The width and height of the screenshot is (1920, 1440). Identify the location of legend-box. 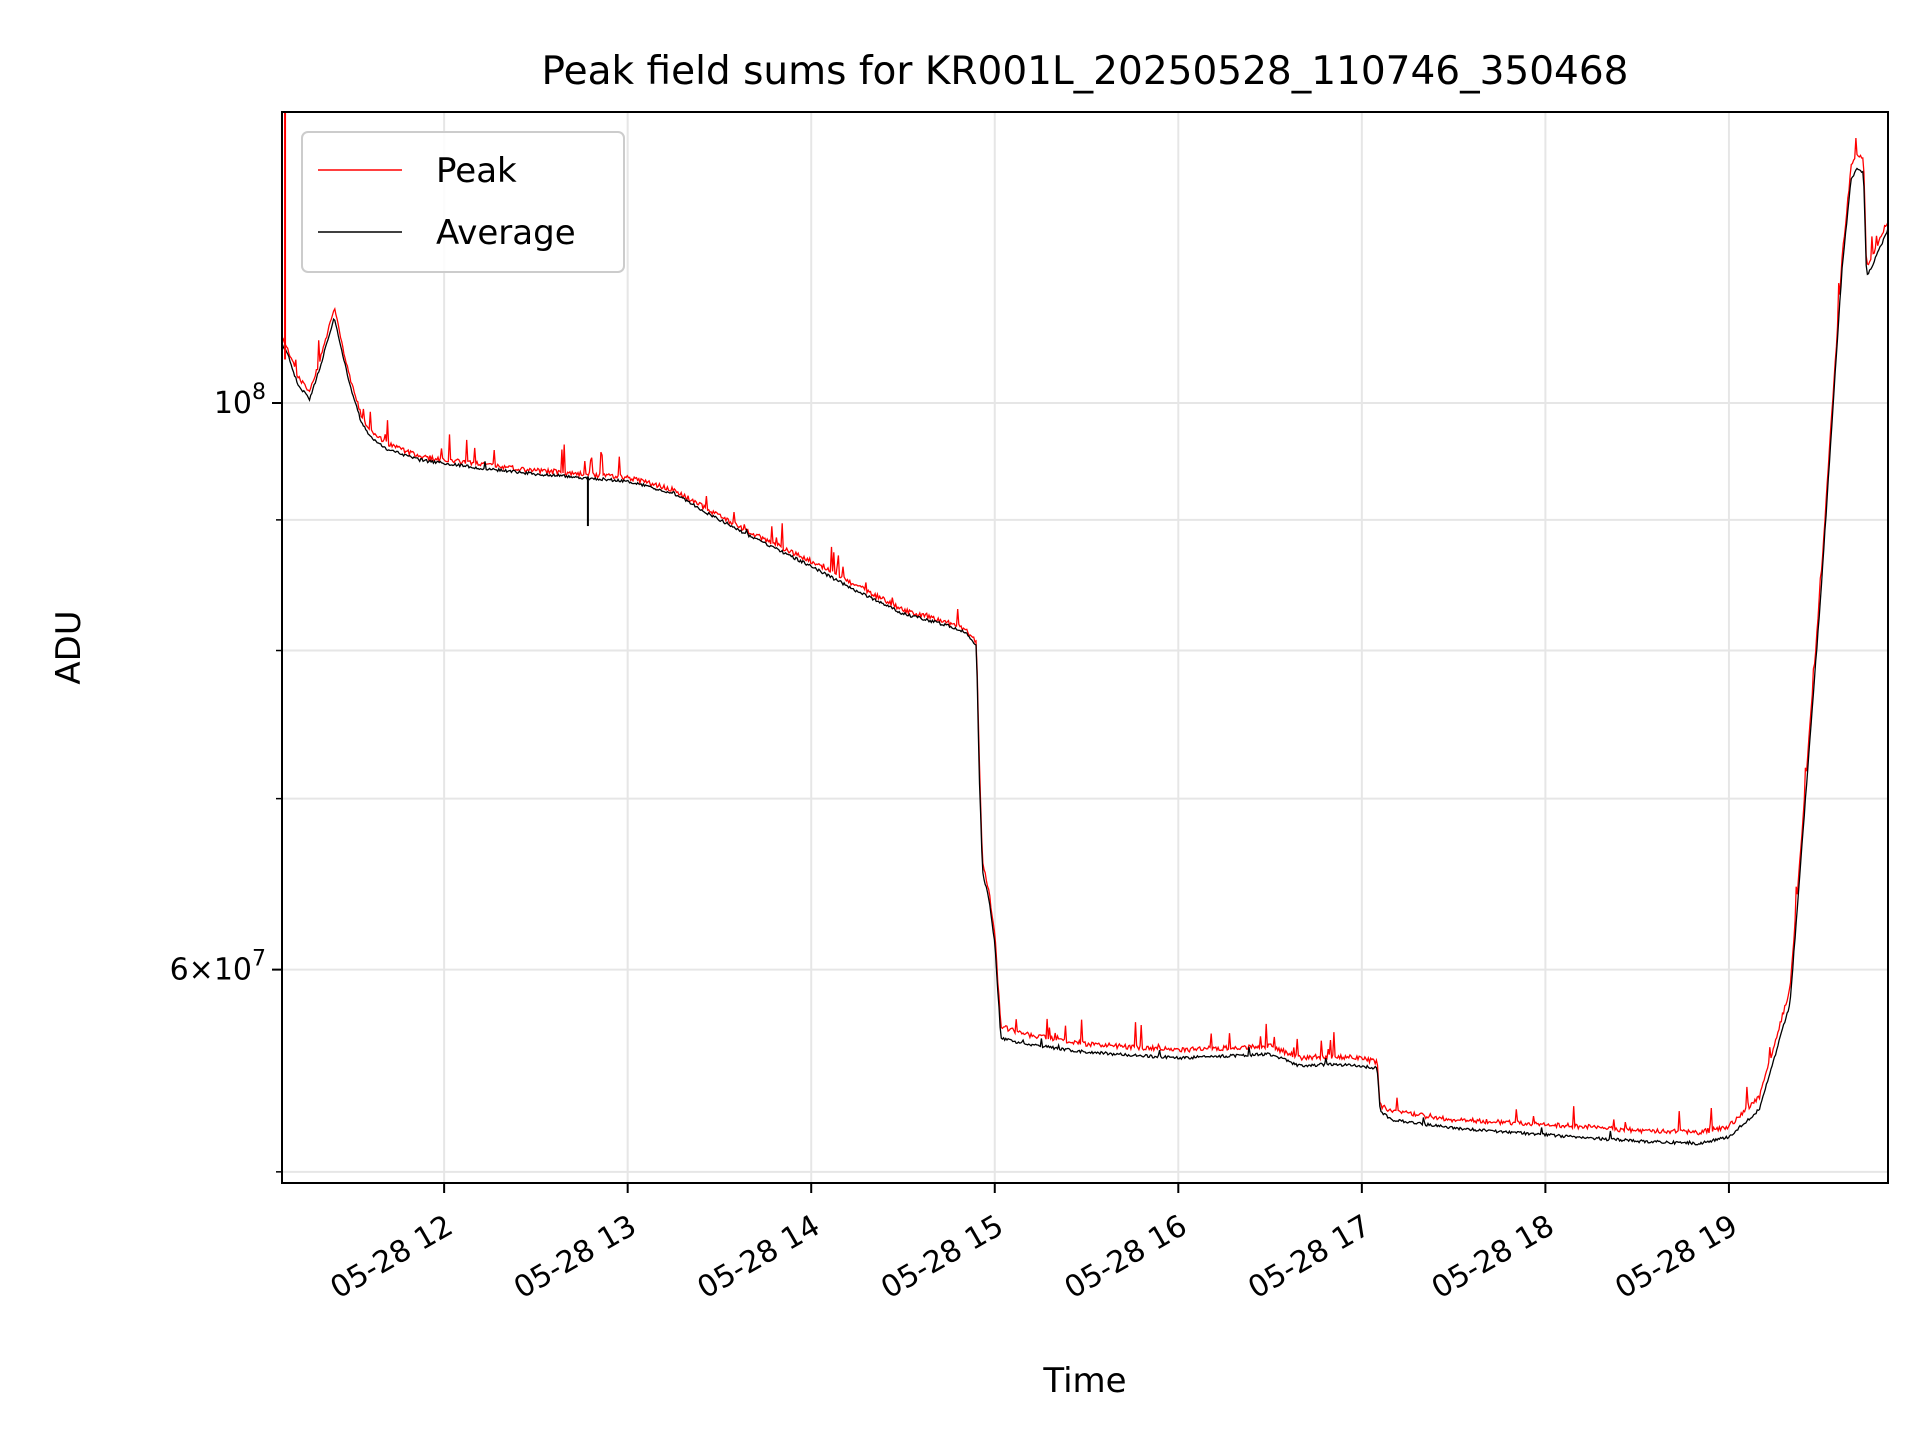
(463, 202).